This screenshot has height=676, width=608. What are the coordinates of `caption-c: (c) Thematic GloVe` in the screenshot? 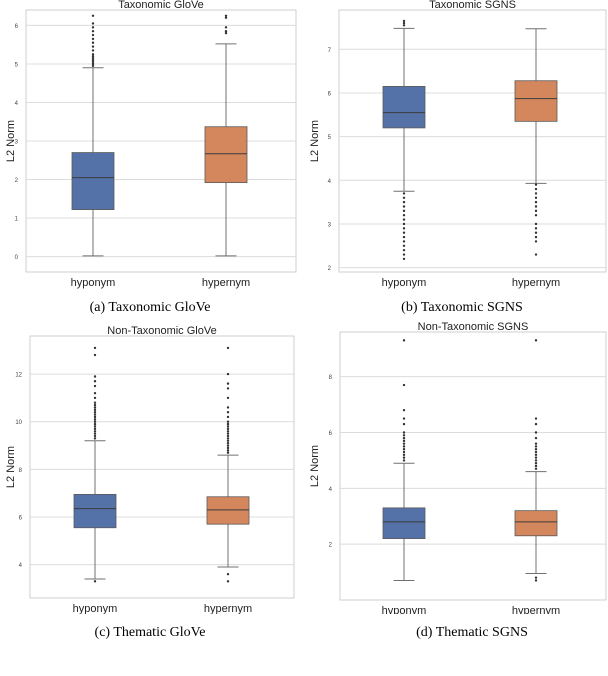 It's located at (150, 632).